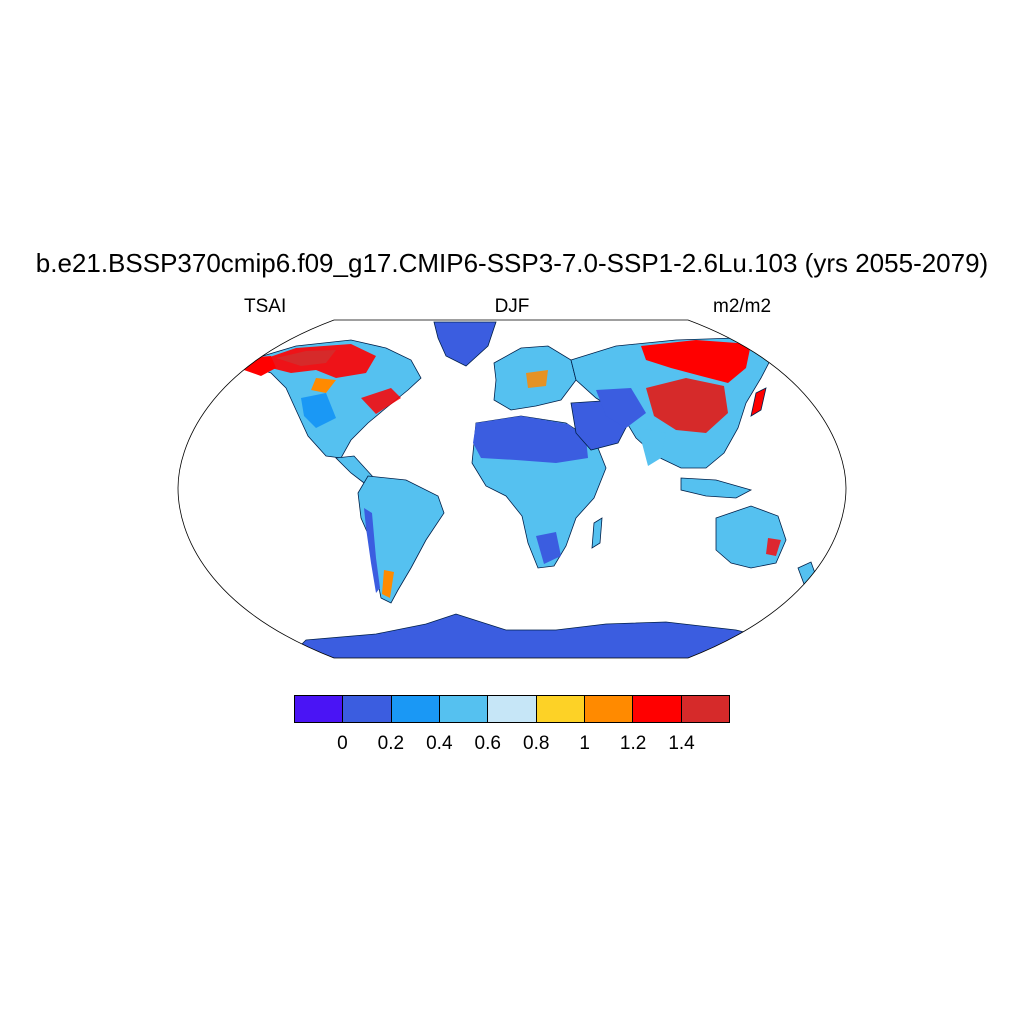 The height and width of the screenshot is (1024, 1024). I want to click on units-label: m2/m2, so click(742, 306).